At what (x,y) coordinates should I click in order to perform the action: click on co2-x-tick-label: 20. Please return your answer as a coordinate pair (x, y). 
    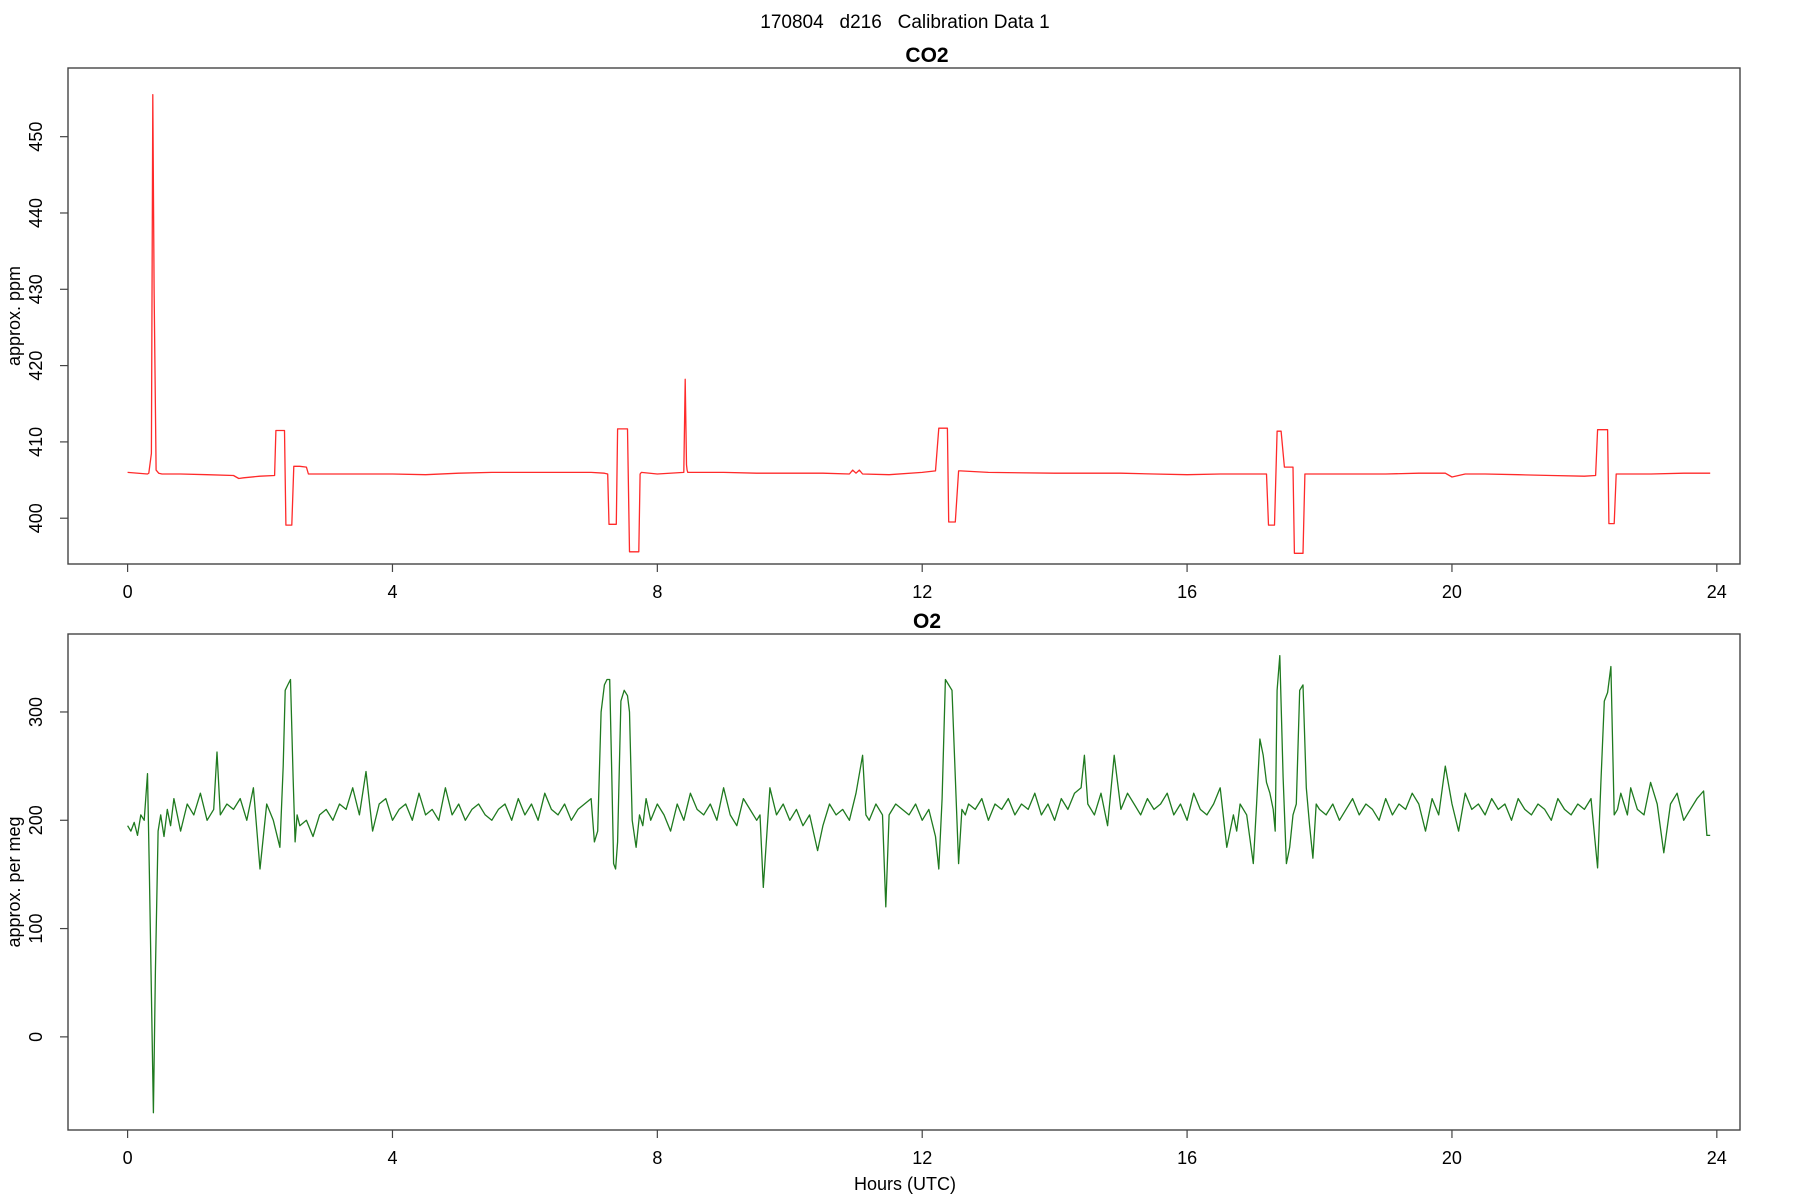
    Looking at the image, I should click on (1452, 592).